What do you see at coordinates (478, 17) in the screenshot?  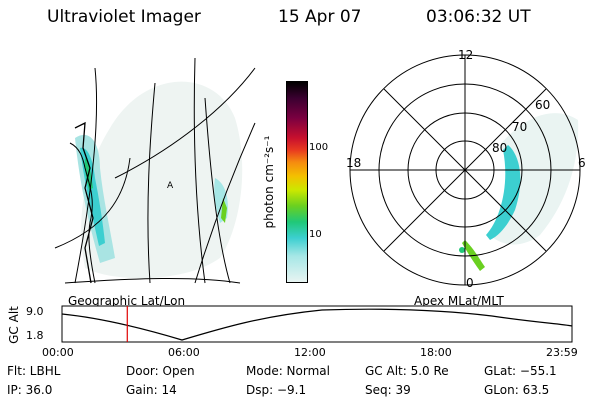 I see `time-readout: 03:06:32 UT` at bounding box center [478, 17].